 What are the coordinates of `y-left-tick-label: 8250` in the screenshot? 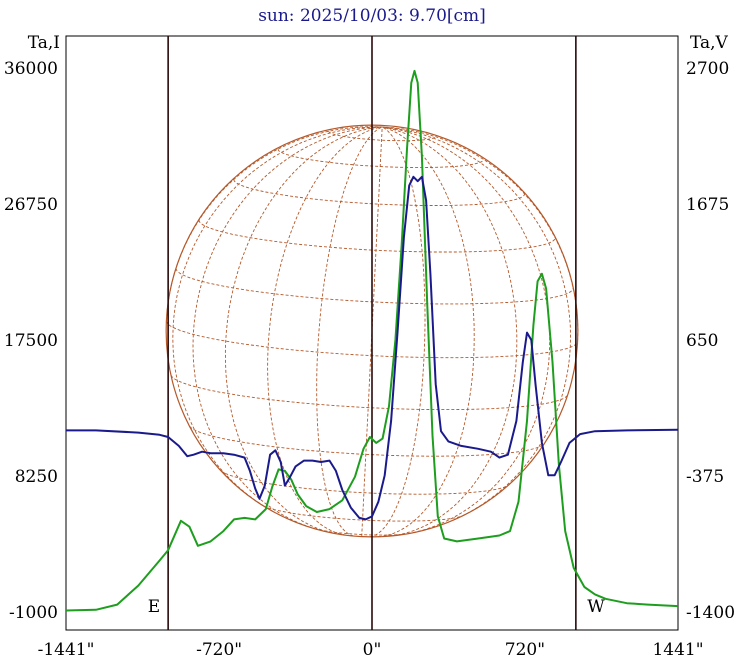 It's located at (36, 477).